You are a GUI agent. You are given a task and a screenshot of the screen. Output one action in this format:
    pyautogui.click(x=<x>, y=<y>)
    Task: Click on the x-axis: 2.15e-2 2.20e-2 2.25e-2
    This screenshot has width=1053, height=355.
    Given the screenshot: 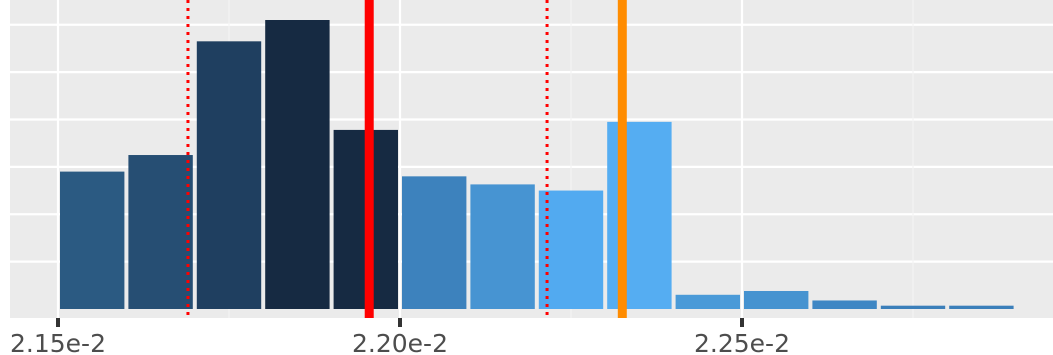 What is the action you would take?
    pyautogui.click(x=400, y=336)
    